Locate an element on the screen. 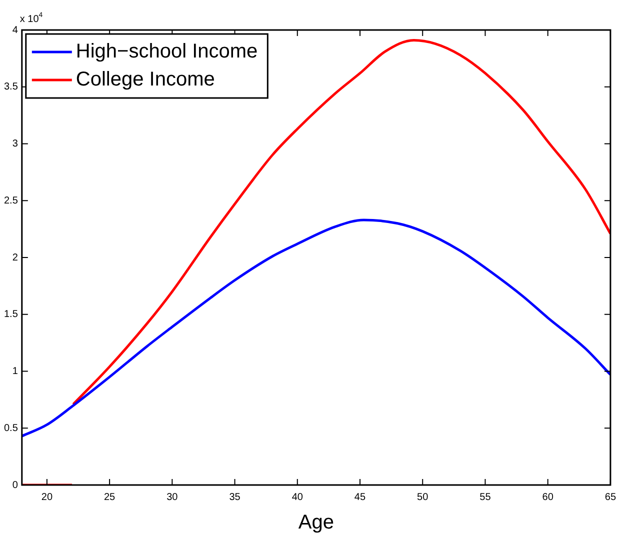  legend-label: College Income is located at coordinates (145, 79).